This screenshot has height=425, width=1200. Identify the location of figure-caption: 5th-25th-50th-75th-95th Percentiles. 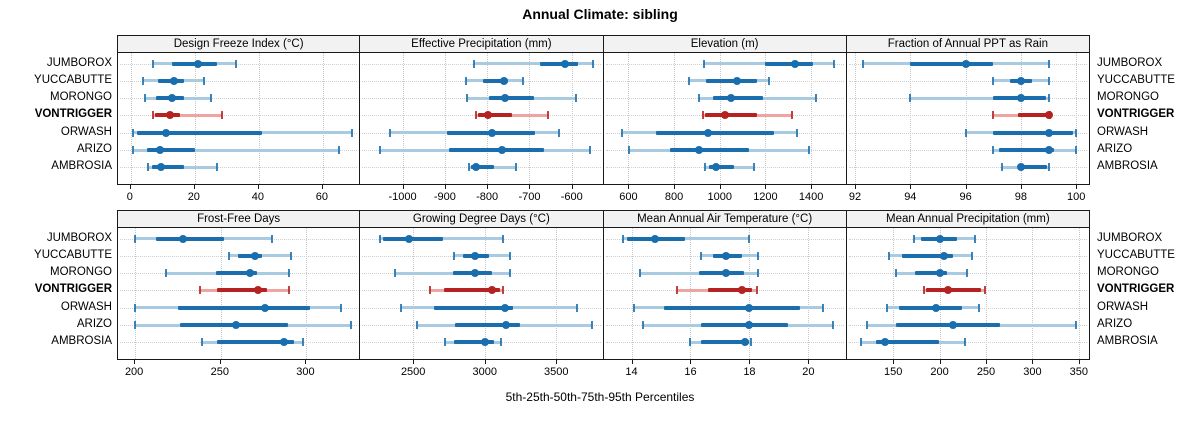
(600, 397).